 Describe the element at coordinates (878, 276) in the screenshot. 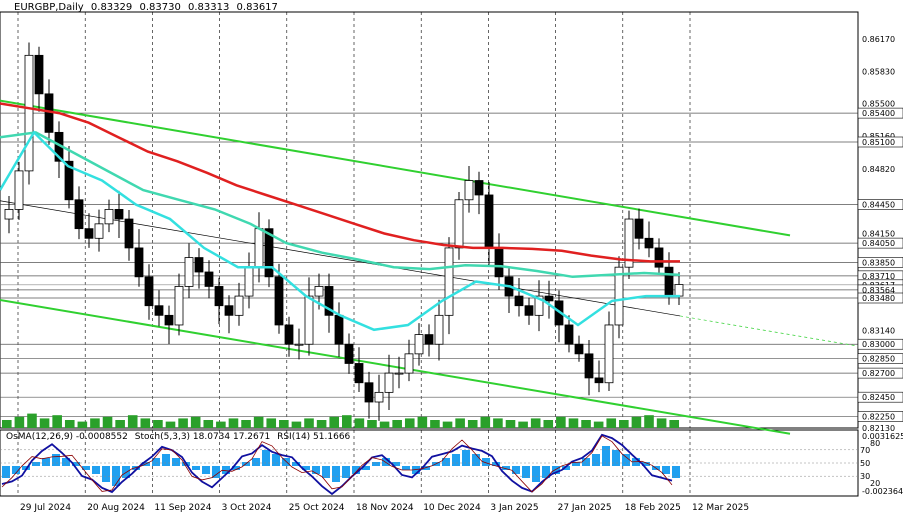

I see `y-tick-label: 0.83710` at that location.